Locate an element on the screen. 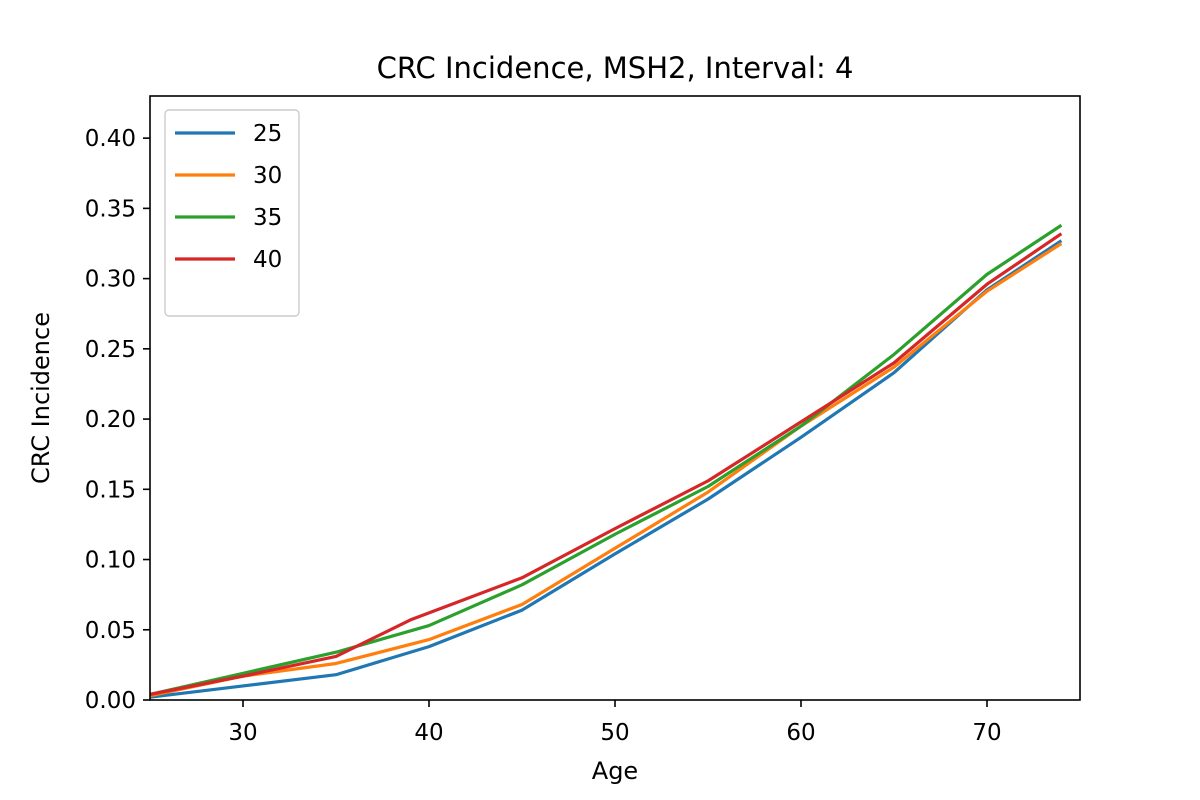 This screenshot has width=1200, height=800. x-tick-label: 30 is located at coordinates (242, 733).